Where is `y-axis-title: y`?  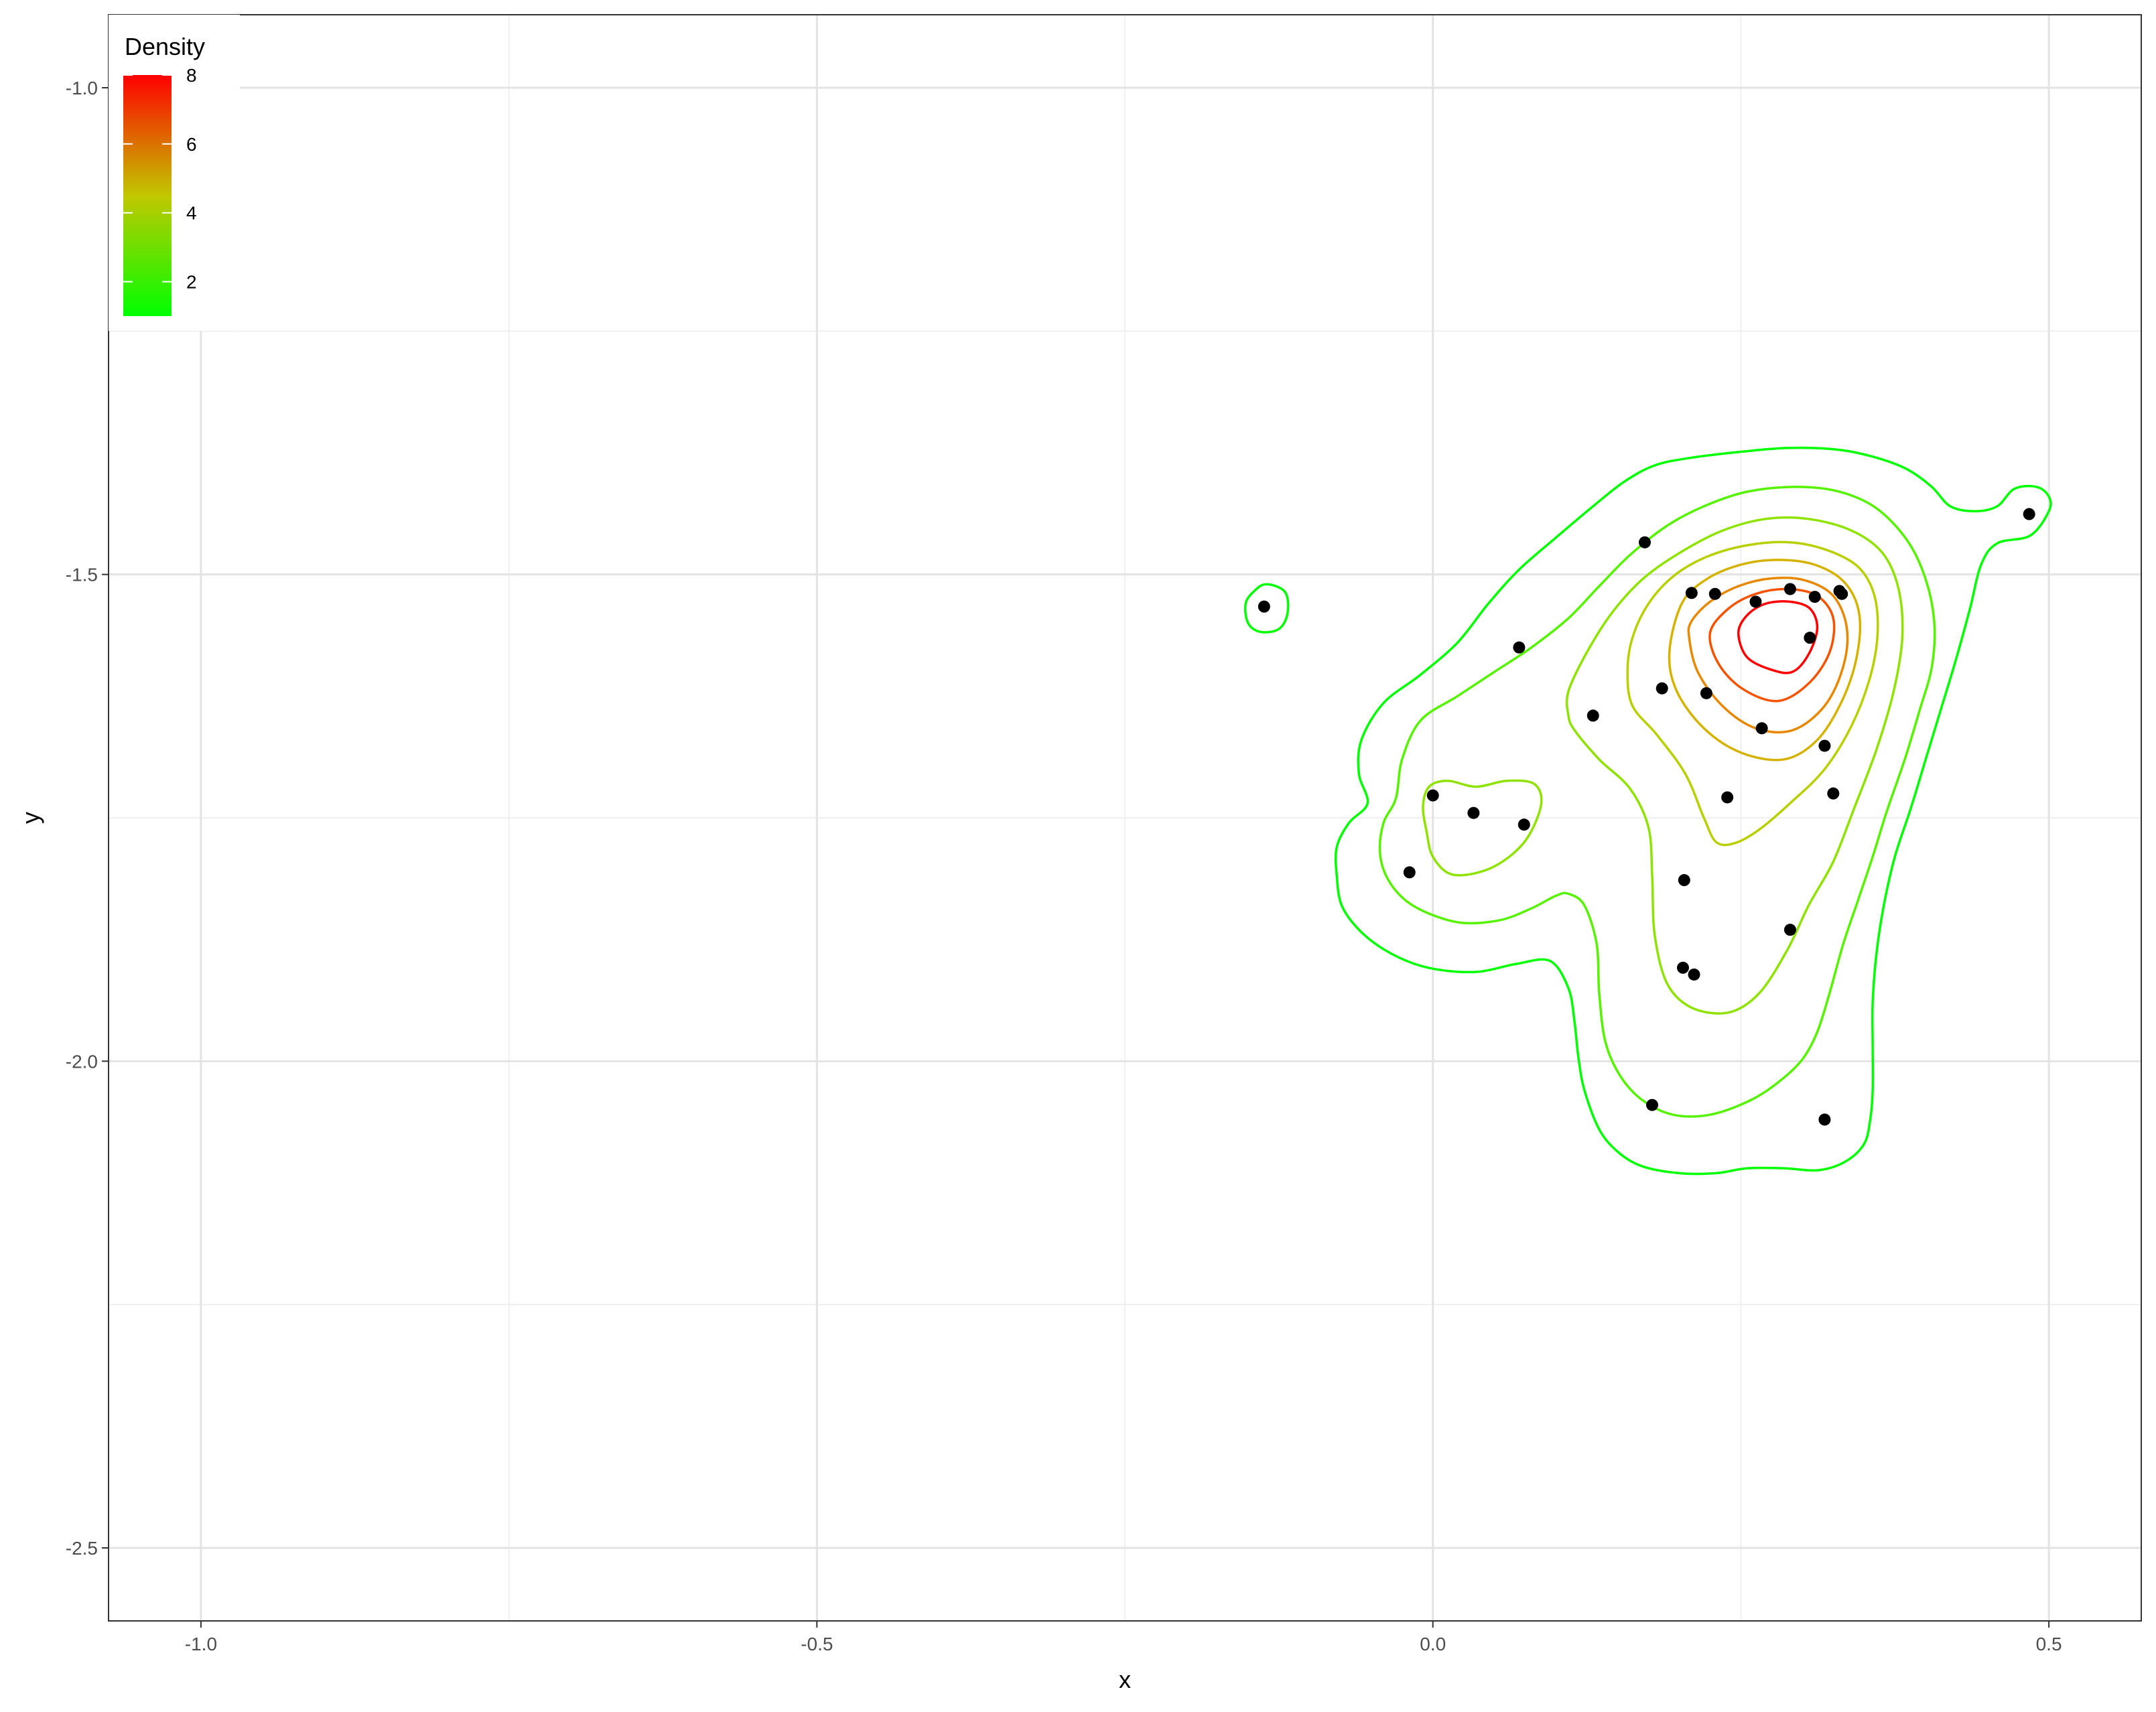 y-axis-title: y is located at coordinates (31, 818).